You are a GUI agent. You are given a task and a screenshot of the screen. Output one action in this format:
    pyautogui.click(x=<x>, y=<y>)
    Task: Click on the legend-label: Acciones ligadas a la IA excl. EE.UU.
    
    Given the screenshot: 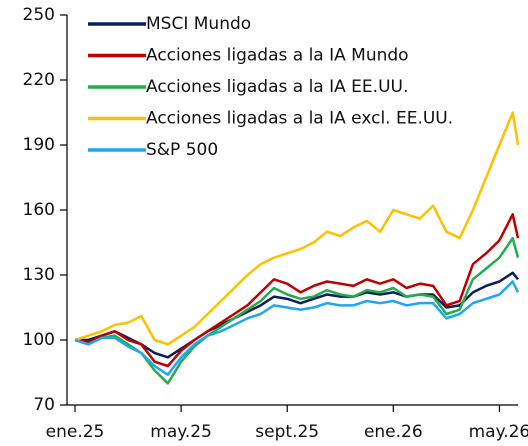 What is the action you would take?
    pyautogui.click(x=299, y=119)
    